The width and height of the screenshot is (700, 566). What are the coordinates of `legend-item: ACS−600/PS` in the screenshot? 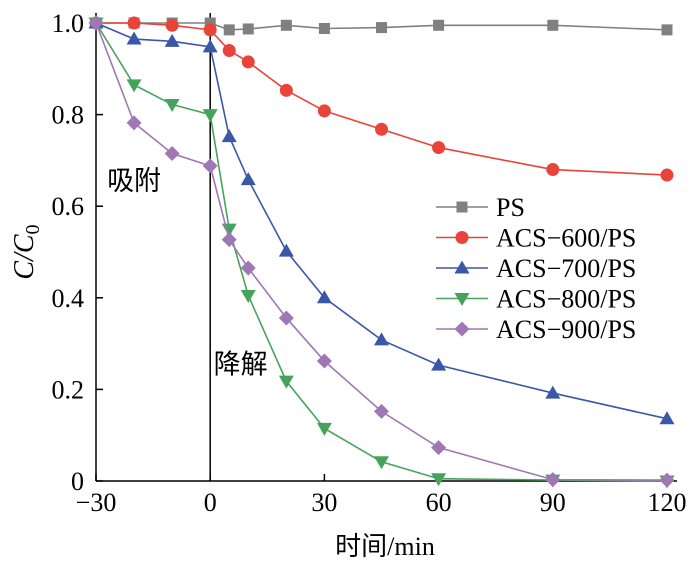 It's located at (536, 238).